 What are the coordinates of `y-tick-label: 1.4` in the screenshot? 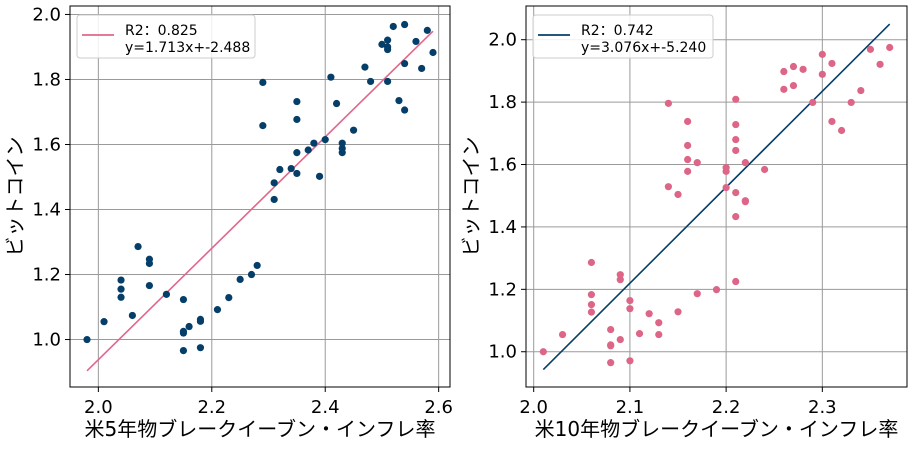 It's located at (46, 210).